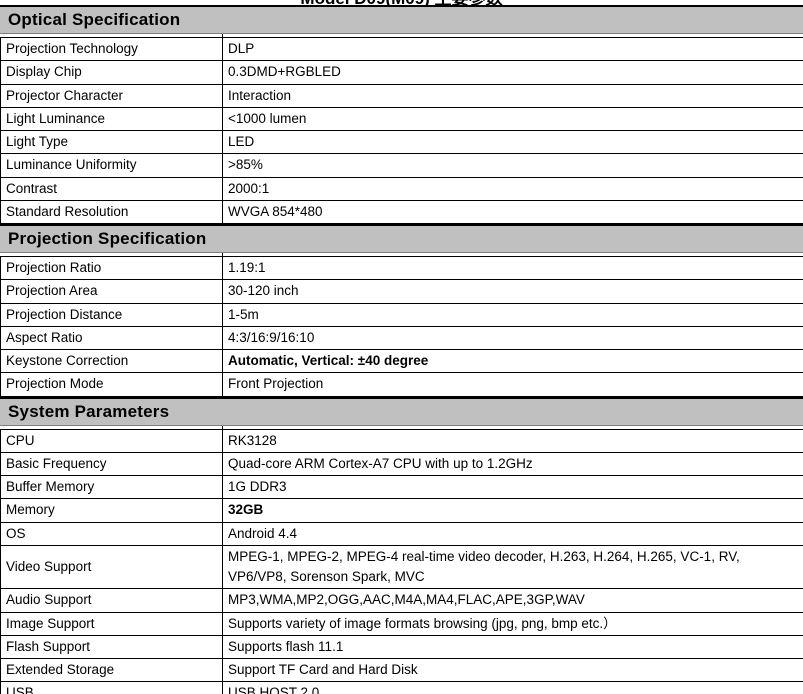 The image size is (803, 694). Describe the element at coordinates (111, 338) in the screenshot. I see `spec-label: Aspect Ratio` at that location.